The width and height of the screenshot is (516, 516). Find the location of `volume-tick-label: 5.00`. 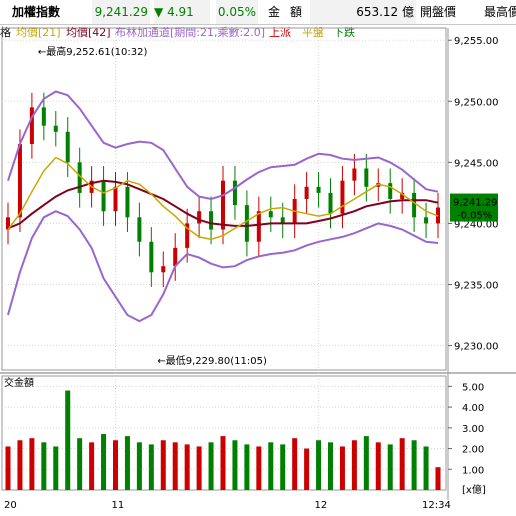

volume-tick-label: 5.00 is located at coordinates (473, 387).